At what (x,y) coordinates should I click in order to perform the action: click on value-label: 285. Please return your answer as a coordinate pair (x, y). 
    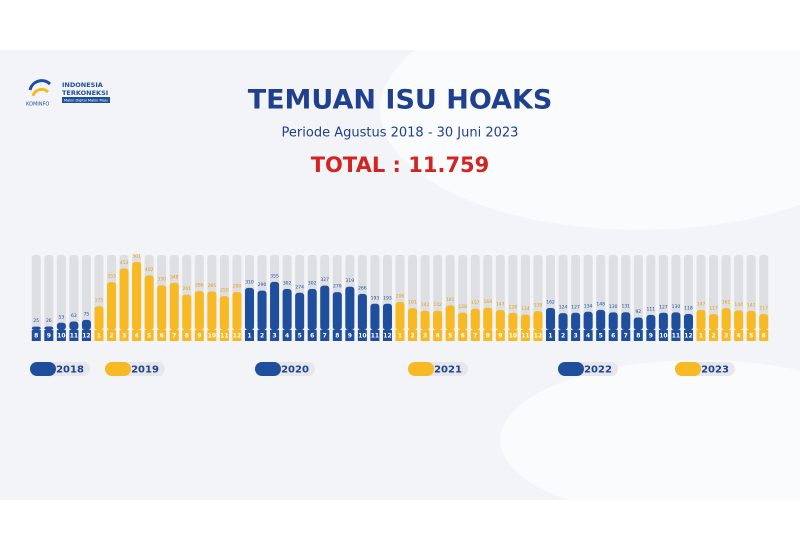
    Looking at the image, I should click on (212, 286).